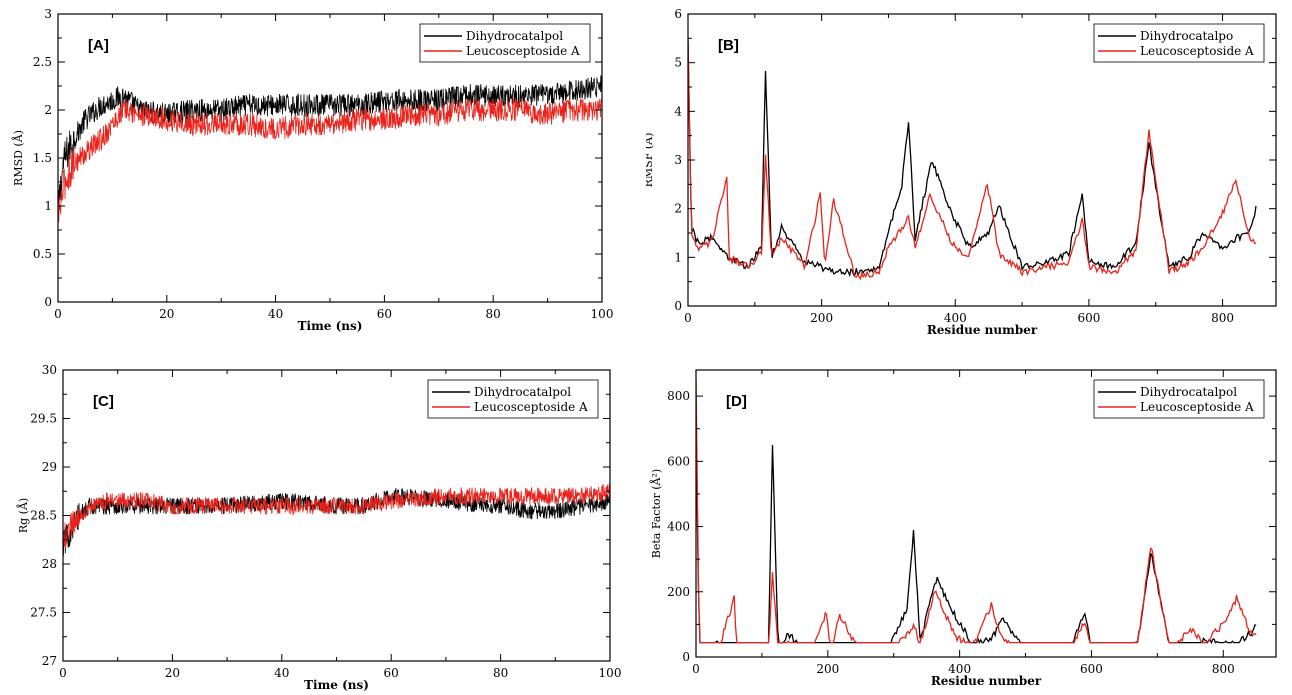 This screenshot has height=695, width=1292. What do you see at coordinates (678, 14) in the screenshot?
I see `y-tick-label: 6` at bounding box center [678, 14].